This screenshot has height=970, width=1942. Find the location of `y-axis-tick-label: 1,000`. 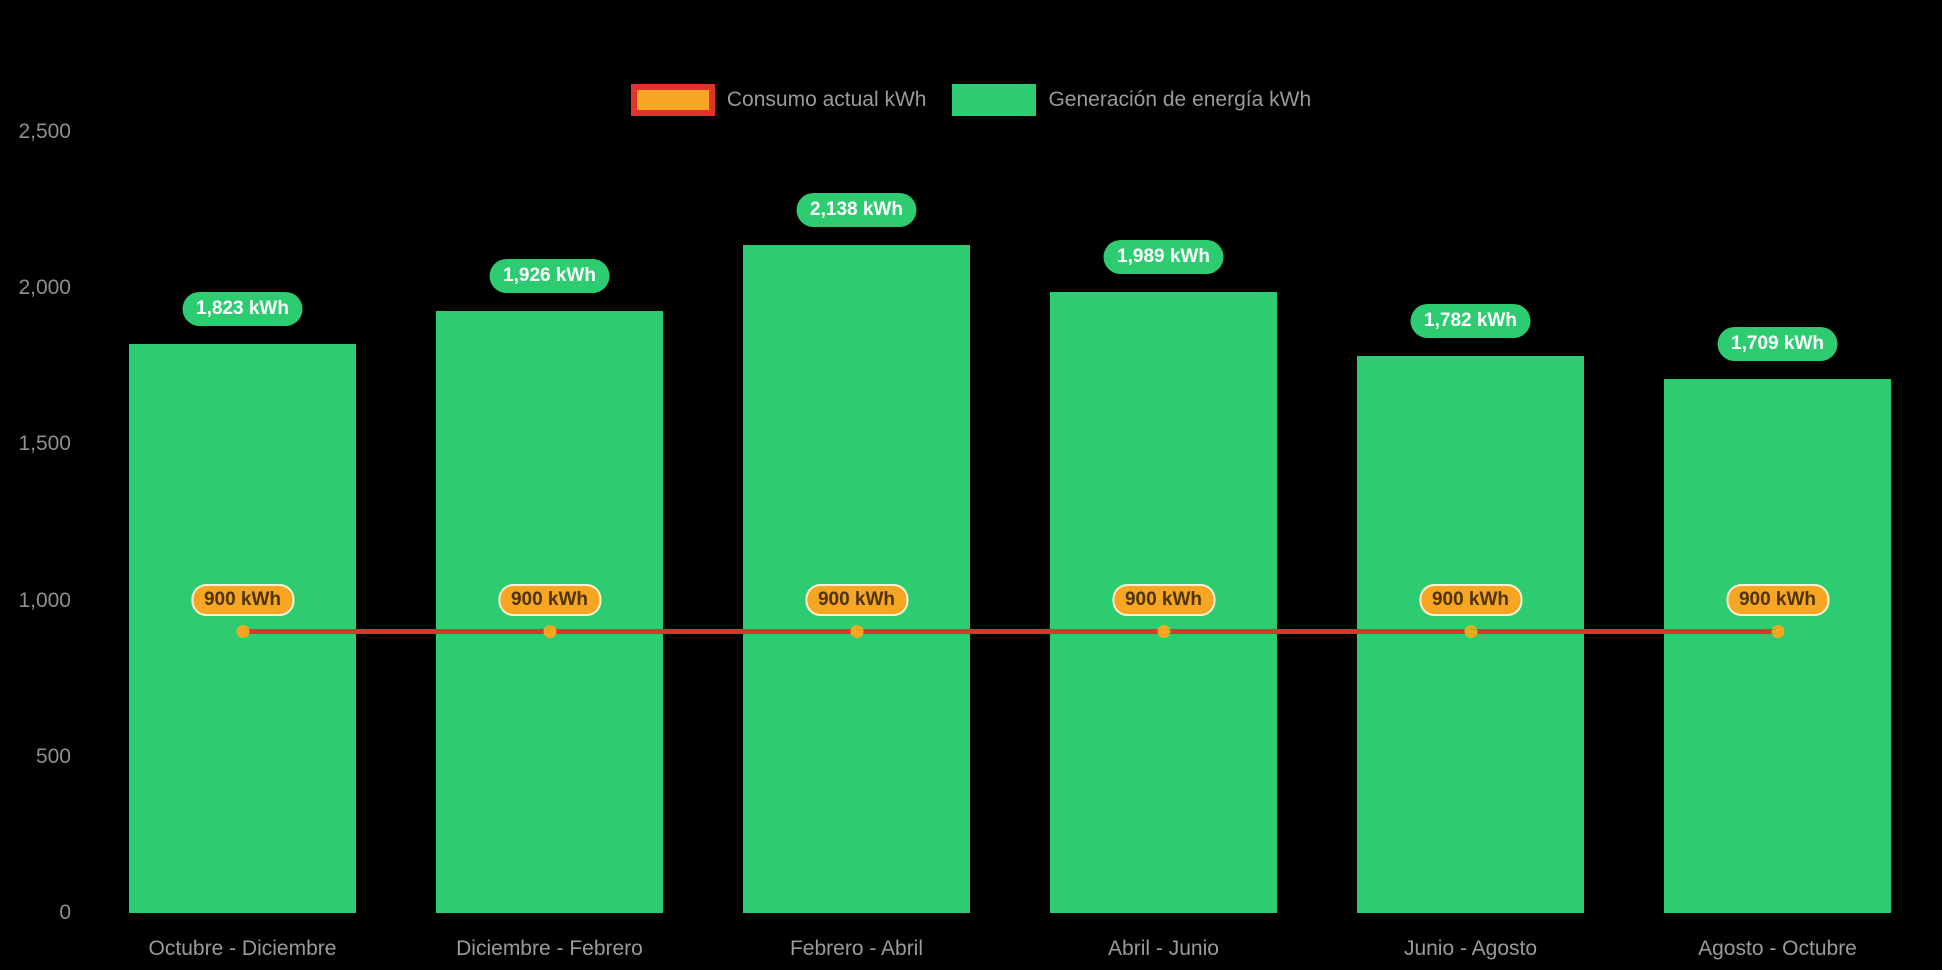

y-axis-tick-label: 1,000 is located at coordinates (44, 600).